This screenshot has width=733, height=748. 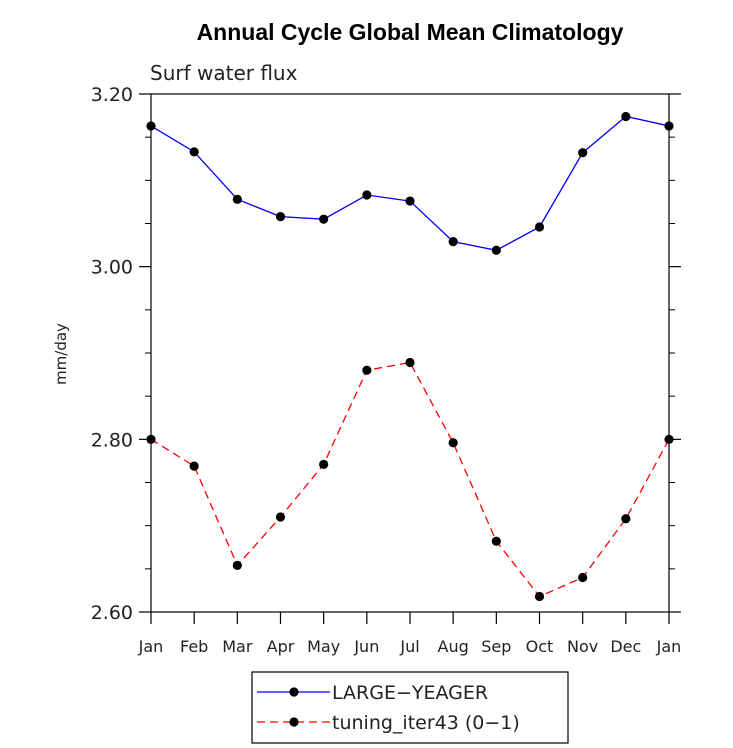 What do you see at coordinates (237, 646) in the screenshot?
I see `x-tick-label: Mar` at bounding box center [237, 646].